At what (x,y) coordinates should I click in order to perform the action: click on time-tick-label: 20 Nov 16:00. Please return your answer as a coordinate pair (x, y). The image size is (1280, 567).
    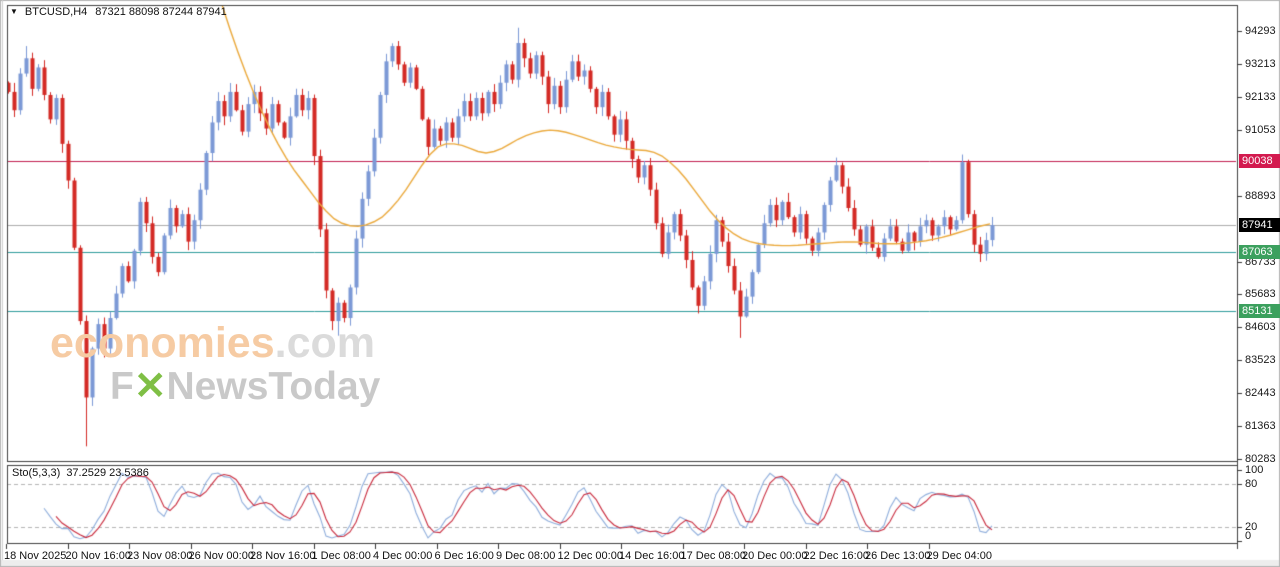
    Looking at the image, I should click on (98, 556).